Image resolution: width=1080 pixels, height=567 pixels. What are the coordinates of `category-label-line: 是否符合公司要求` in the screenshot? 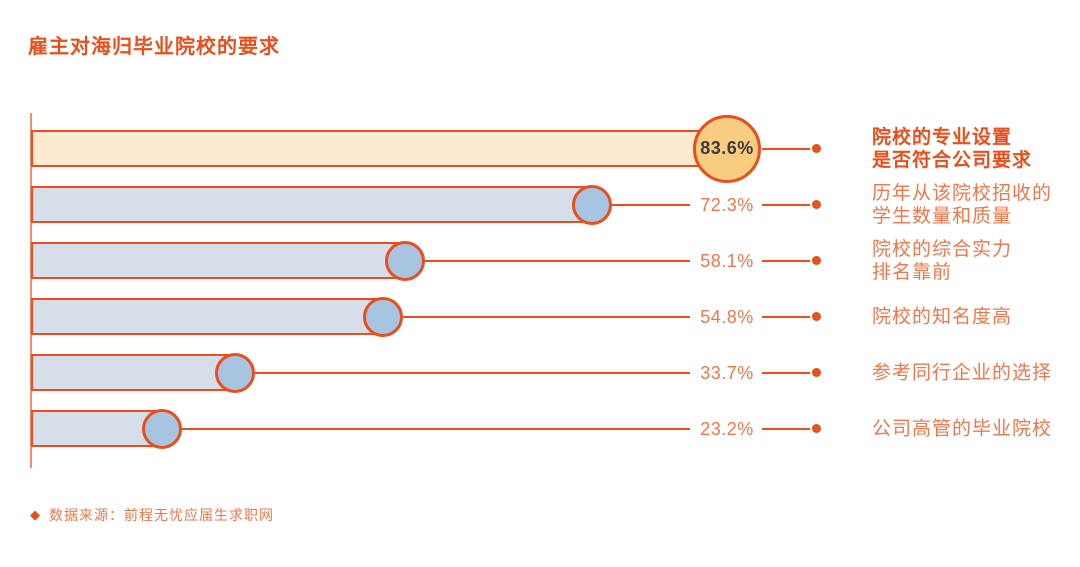 It's located at (952, 160).